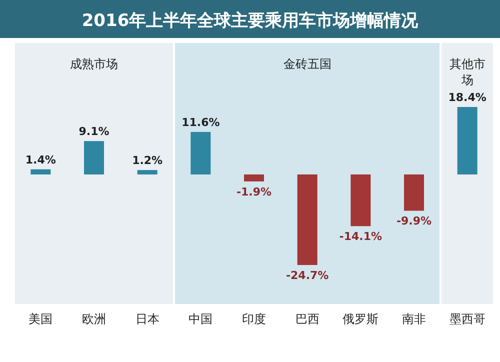 The height and width of the screenshot is (362, 500). Describe the element at coordinates (414, 221) in the screenshot. I see `data-label: -9.9%` at that location.